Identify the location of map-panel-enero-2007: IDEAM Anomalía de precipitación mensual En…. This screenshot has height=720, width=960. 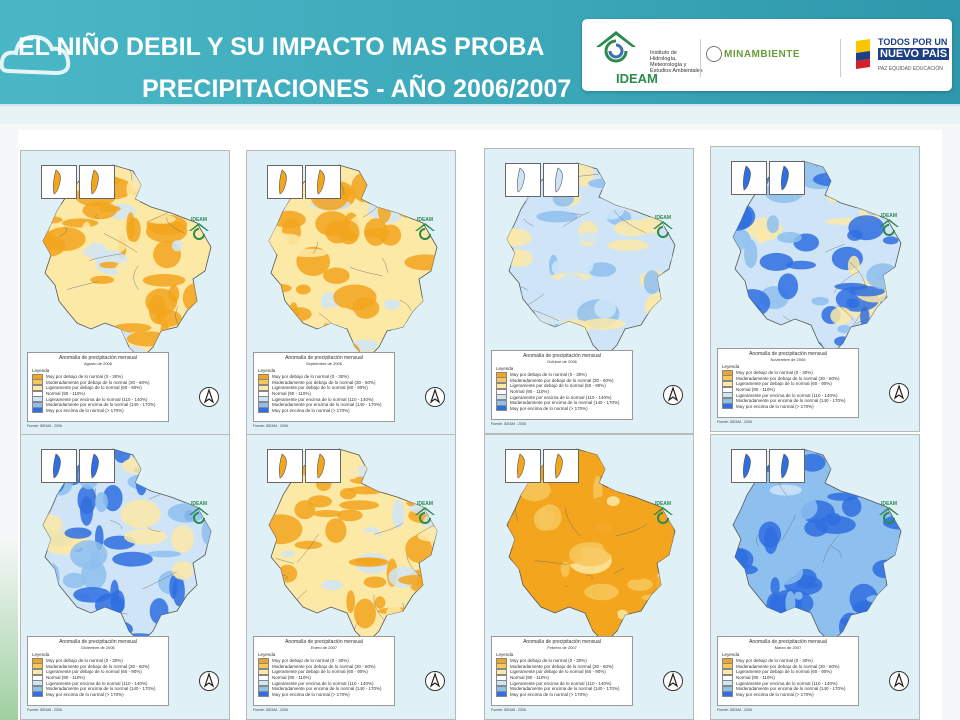
(351, 577).